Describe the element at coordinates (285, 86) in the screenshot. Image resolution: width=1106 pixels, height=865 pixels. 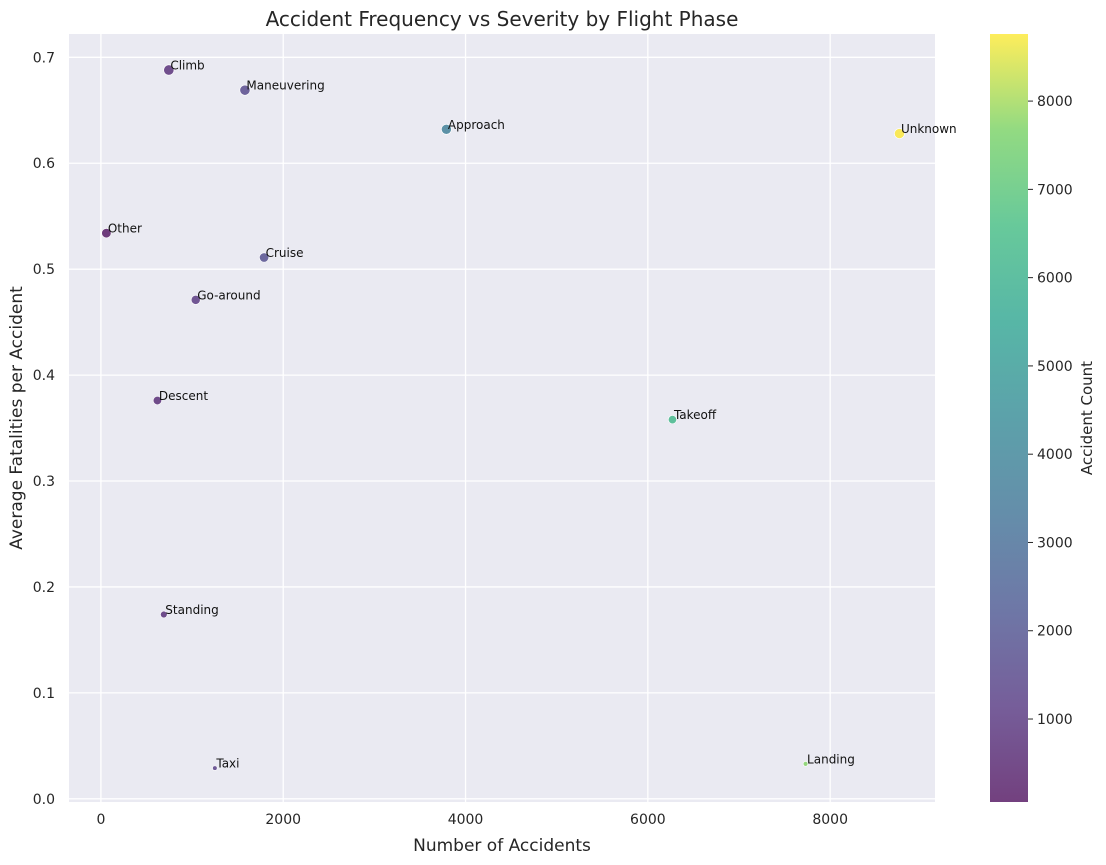
I see `data-point-label: Maneuvering` at that location.